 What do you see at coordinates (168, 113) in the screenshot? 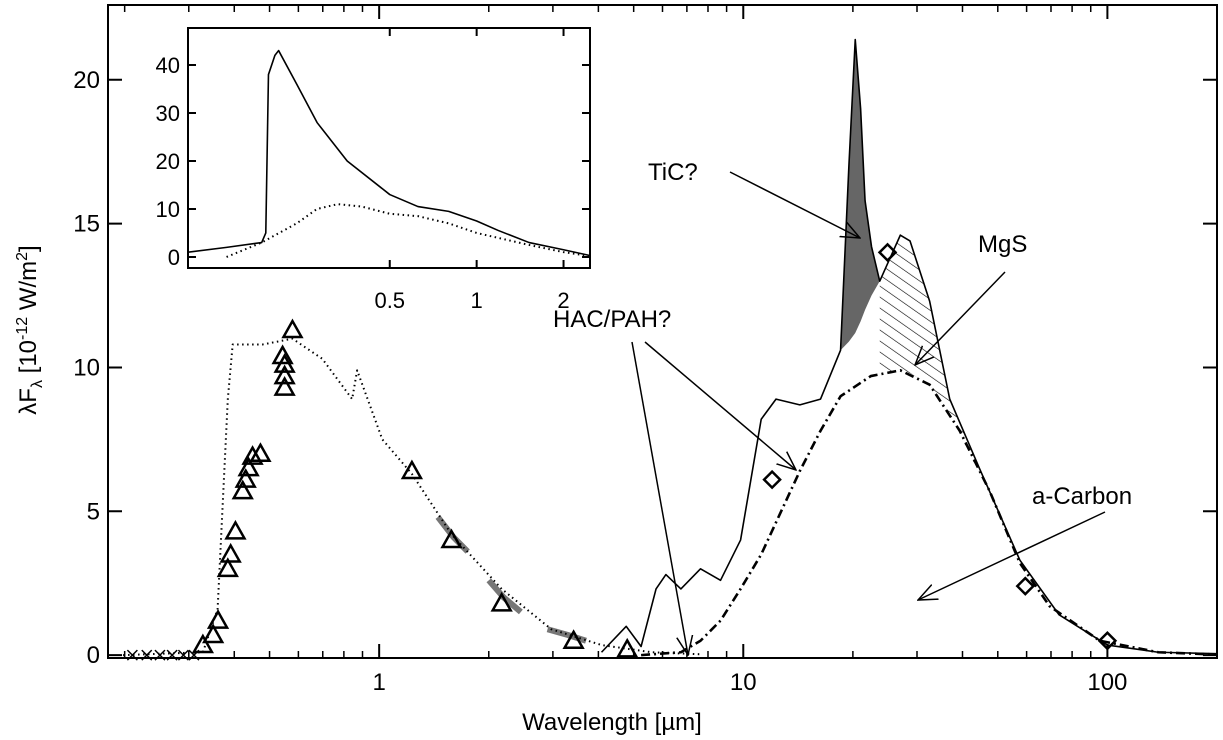
I see `y-tick-label: 30` at bounding box center [168, 113].